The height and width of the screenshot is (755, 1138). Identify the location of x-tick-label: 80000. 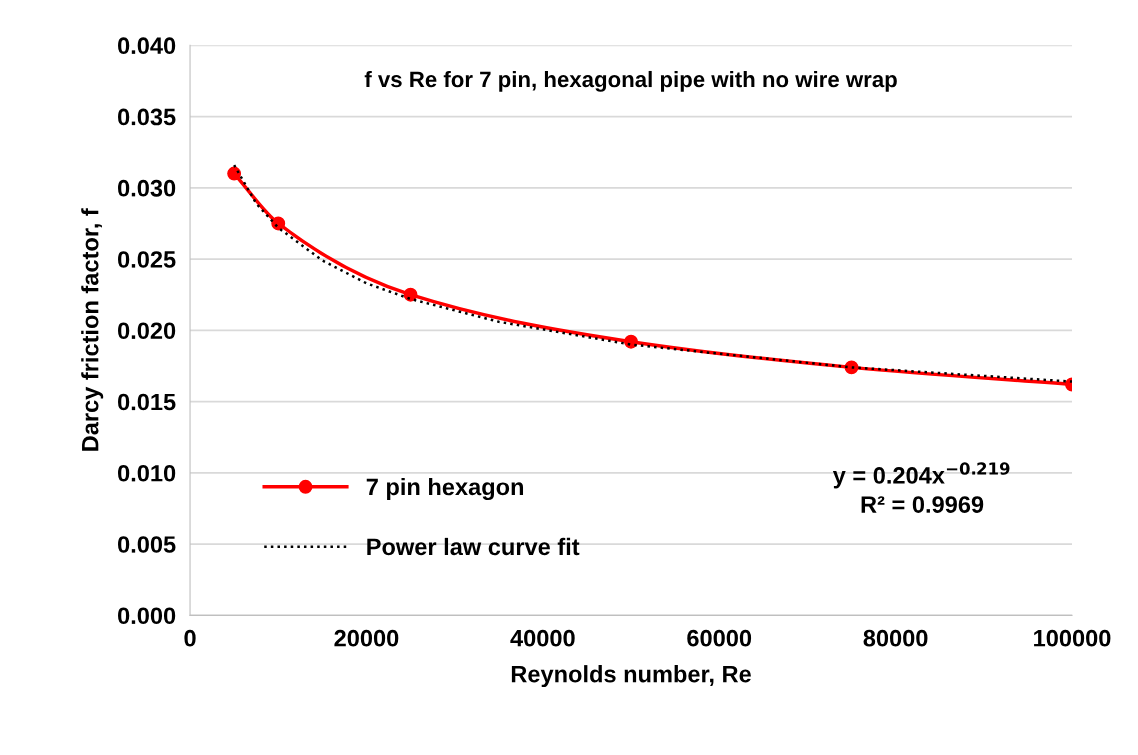
(895, 638).